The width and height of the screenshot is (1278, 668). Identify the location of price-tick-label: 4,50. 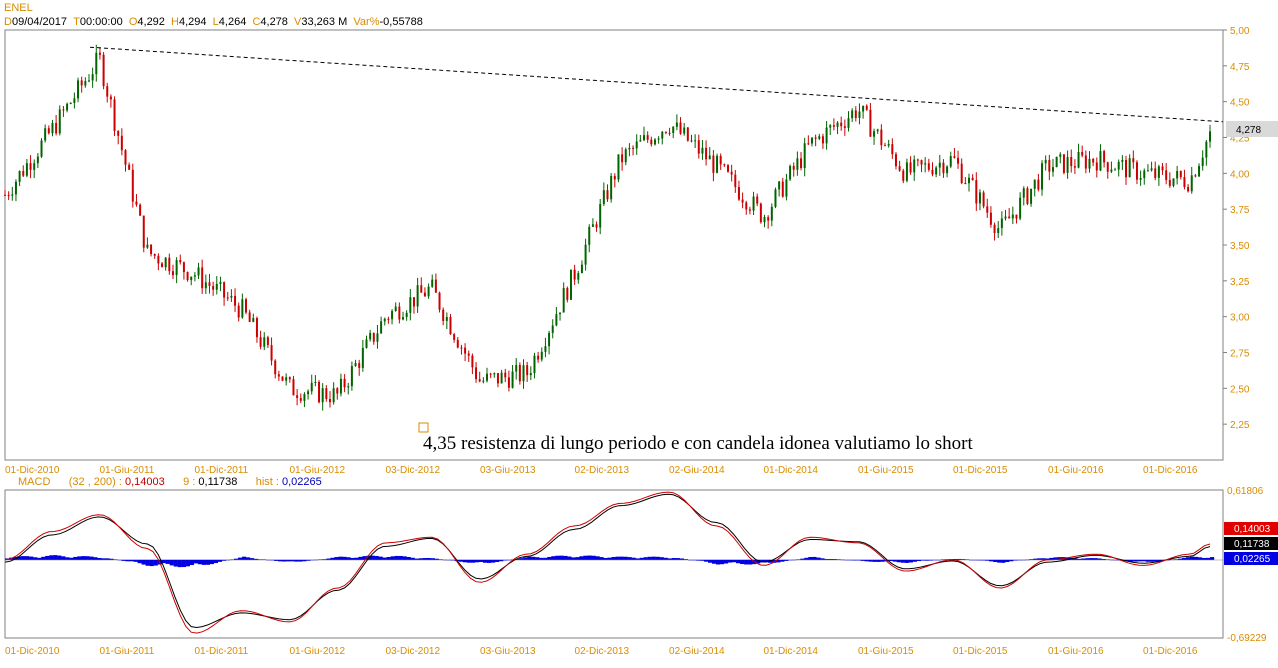
(1240, 103).